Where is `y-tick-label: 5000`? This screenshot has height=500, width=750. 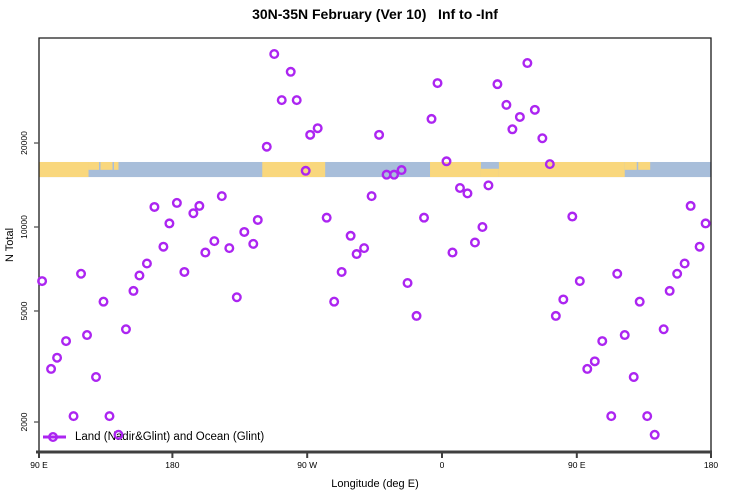
y-tick-label: 5000 is located at coordinates (24, 310).